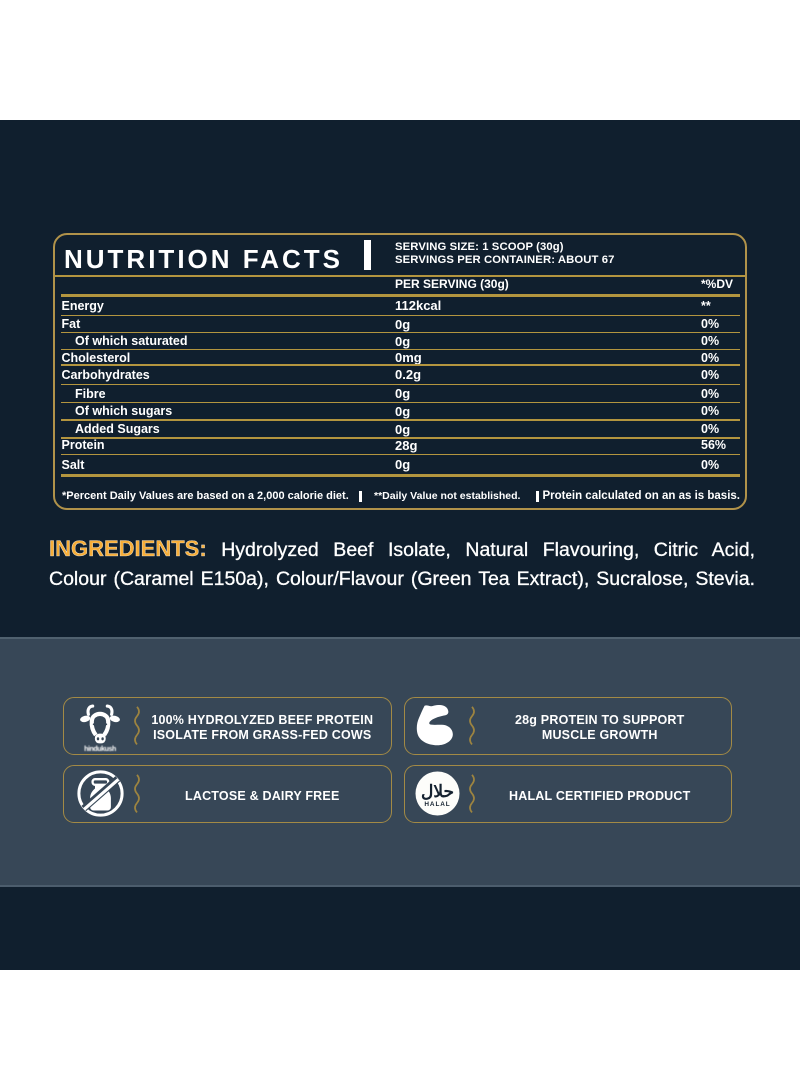 This screenshot has width=800, height=1091. What do you see at coordinates (100, 748) in the screenshot?
I see `svg-text: hindukush` at bounding box center [100, 748].